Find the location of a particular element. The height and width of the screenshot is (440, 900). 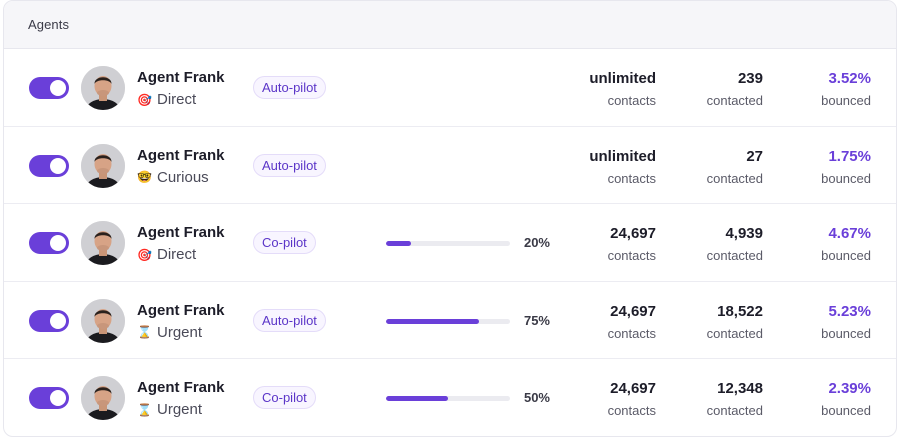

bounced-value: 4.67% is located at coordinates (849, 234).